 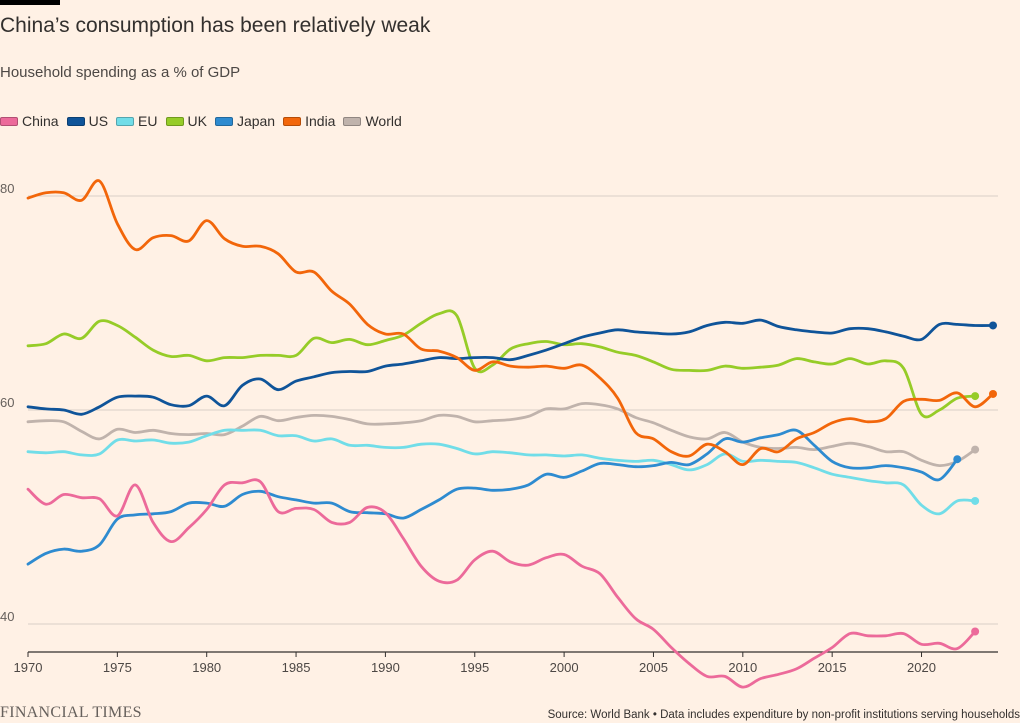 I want to click on y-tick-label: 40, so click(x=7, y=616).